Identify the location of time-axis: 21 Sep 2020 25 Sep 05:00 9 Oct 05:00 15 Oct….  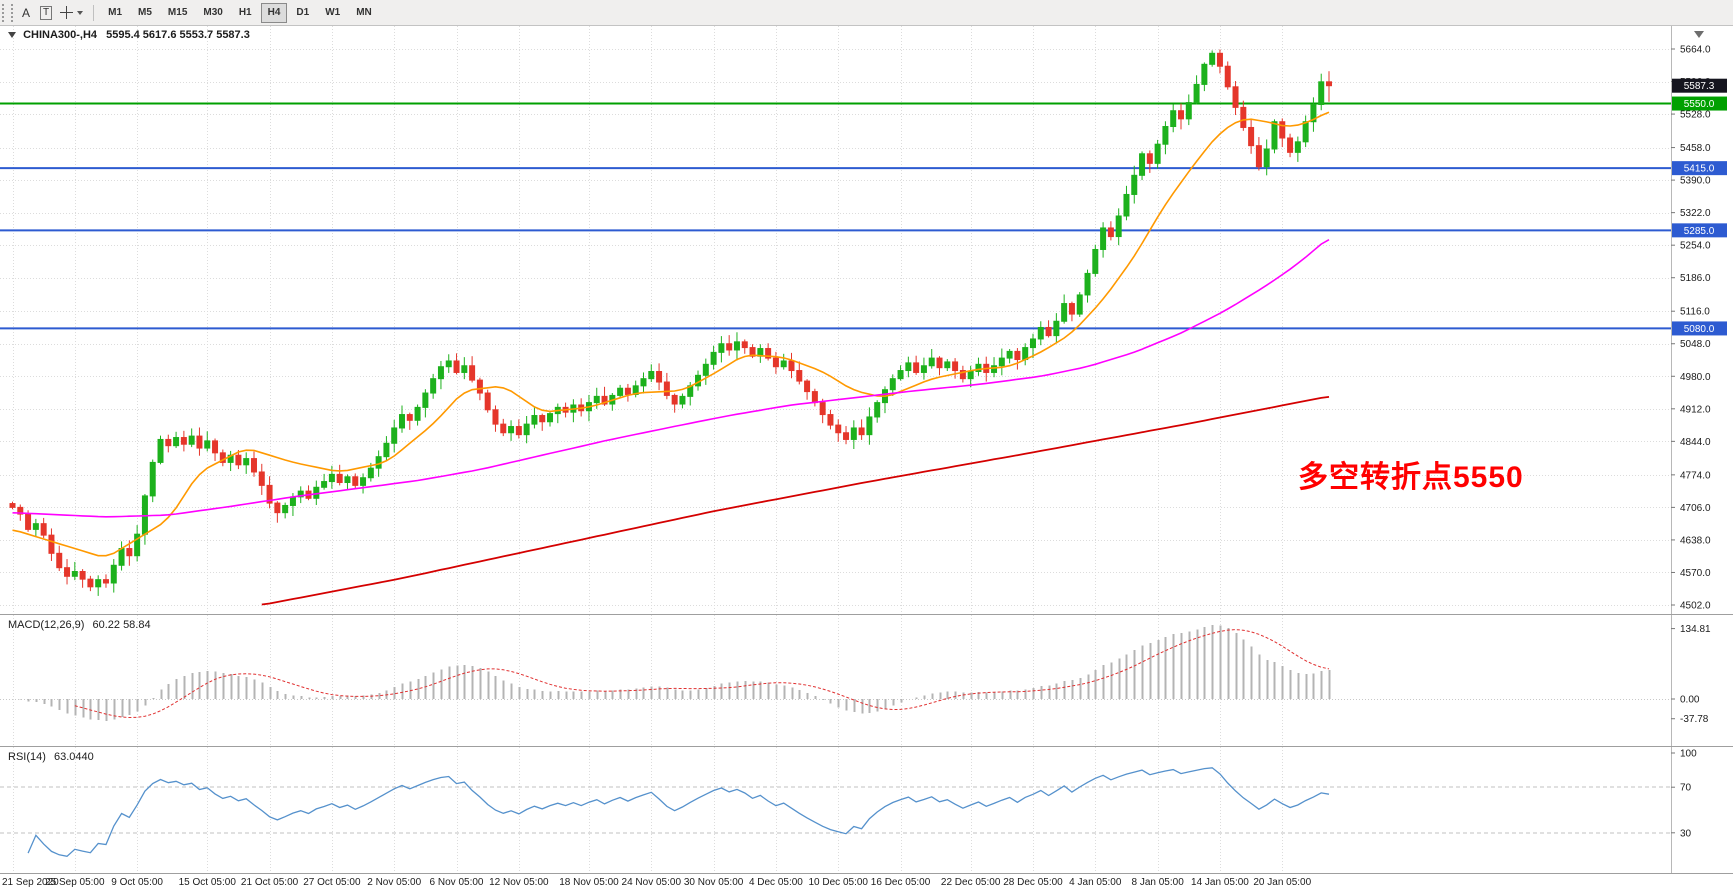
(866, 884).